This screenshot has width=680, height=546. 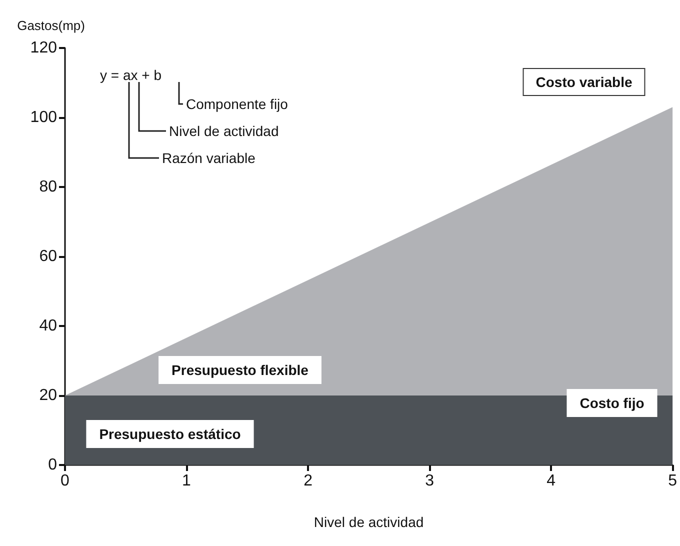 What do you see at coordinates (44, 48) in the screenshot?
I see `y-tick-label: 120` at bounding box center [44, 48].